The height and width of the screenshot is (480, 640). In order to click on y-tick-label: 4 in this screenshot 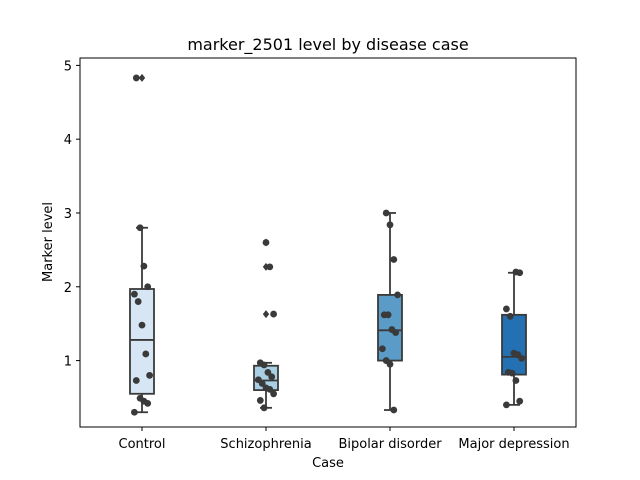, I will do `click(68, 140)`.